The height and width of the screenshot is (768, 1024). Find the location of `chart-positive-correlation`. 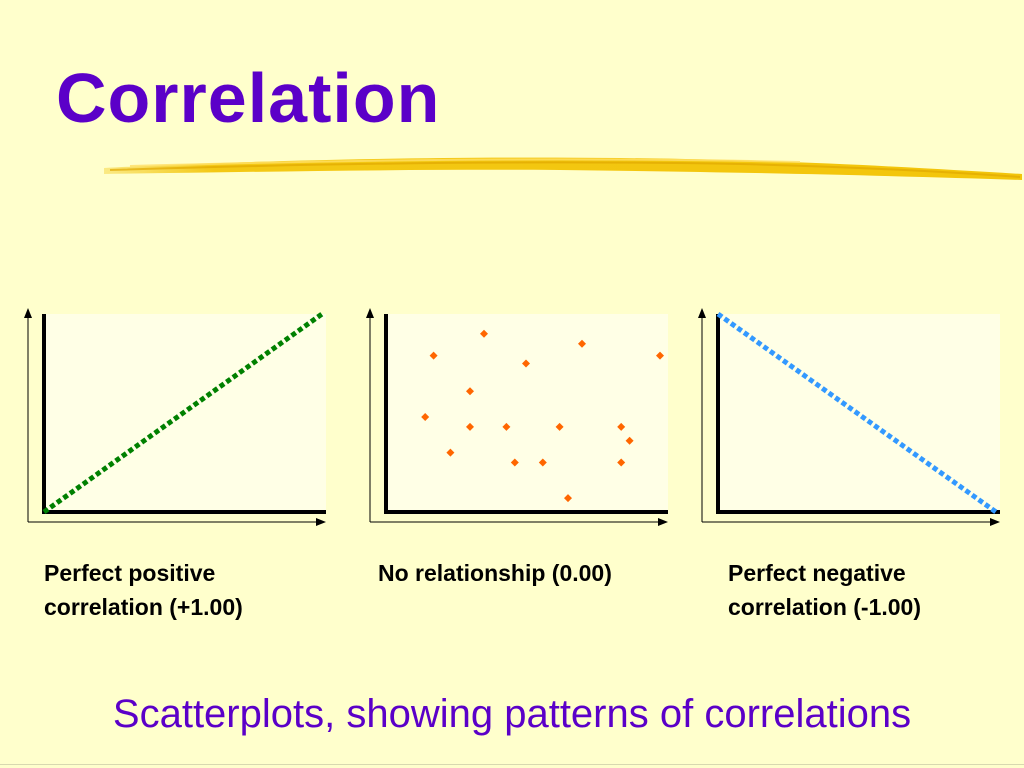

chart-positive-correlation is located at coordinates (180, 423).